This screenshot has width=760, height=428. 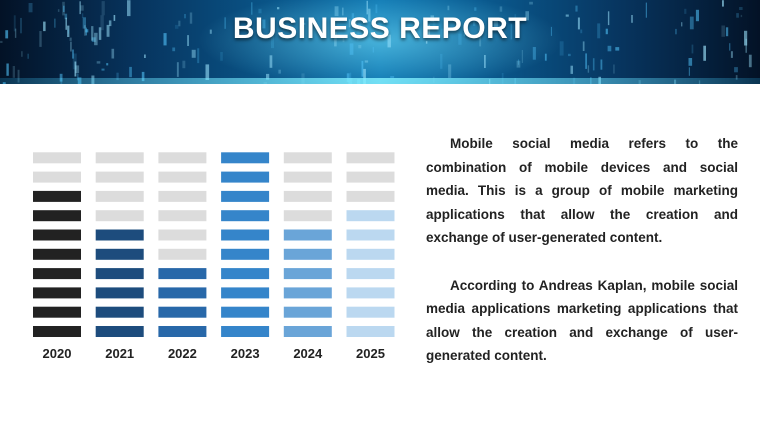 What do you see at coordinates (119, 353) in the screenshot?
I see `x-tick-label: 2021` at bounding box center [119, 353].